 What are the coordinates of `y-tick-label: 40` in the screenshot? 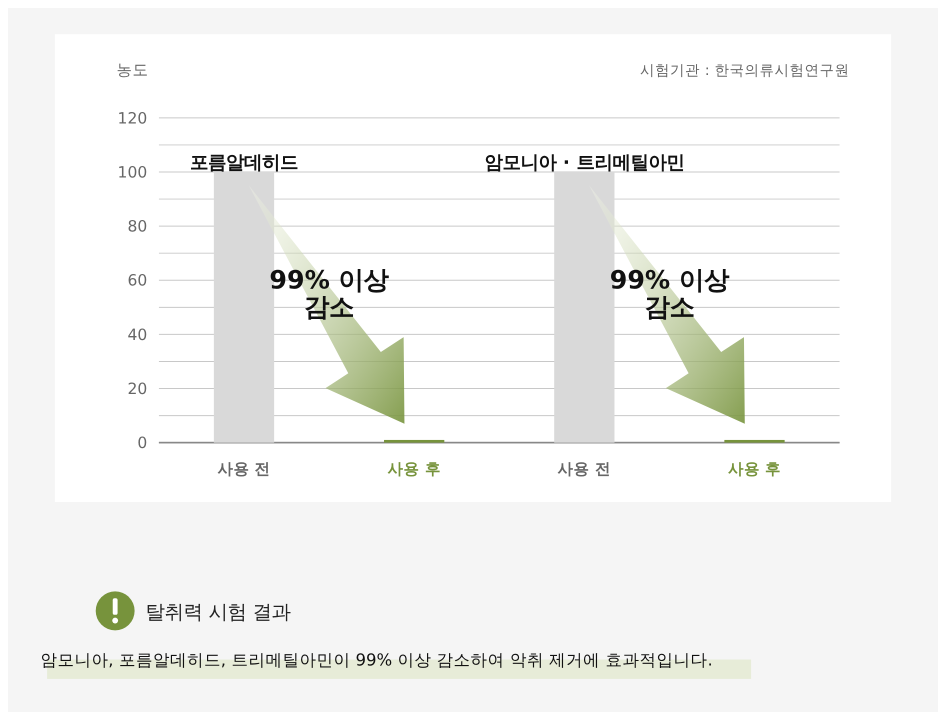 It's located at (137, 335).